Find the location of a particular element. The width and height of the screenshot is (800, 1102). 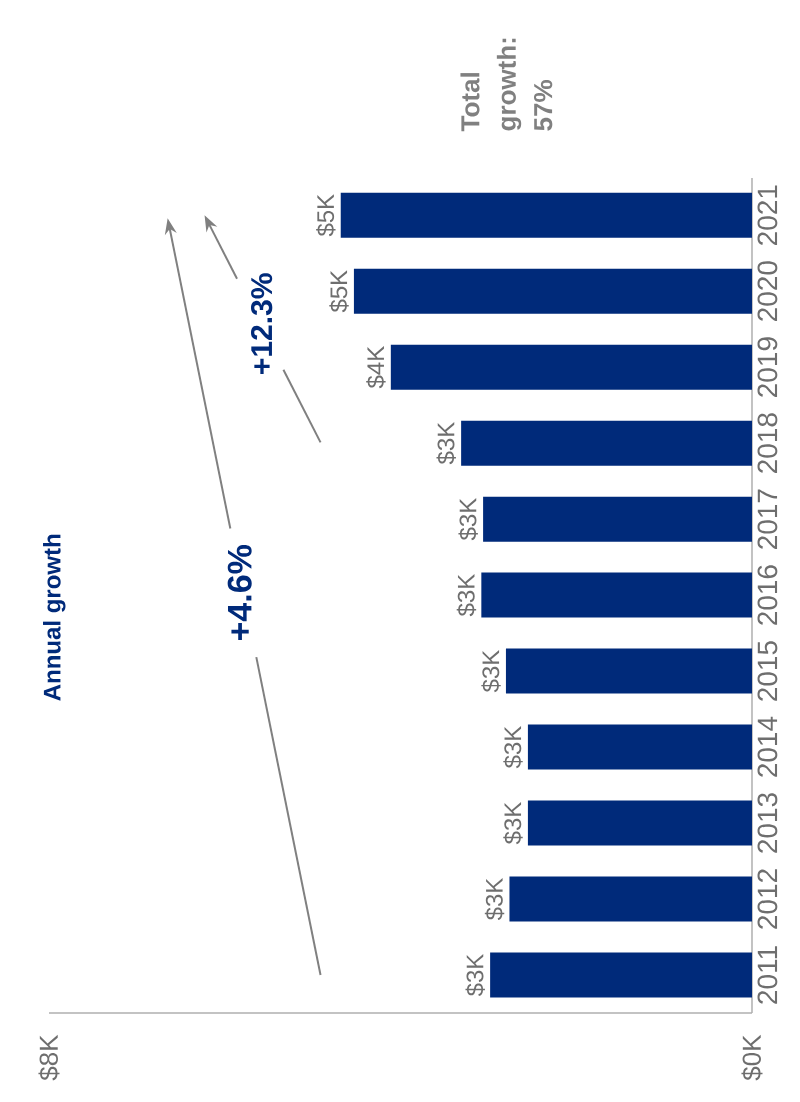

y-tick-label: 2017 is located at coordinates (767, 519).